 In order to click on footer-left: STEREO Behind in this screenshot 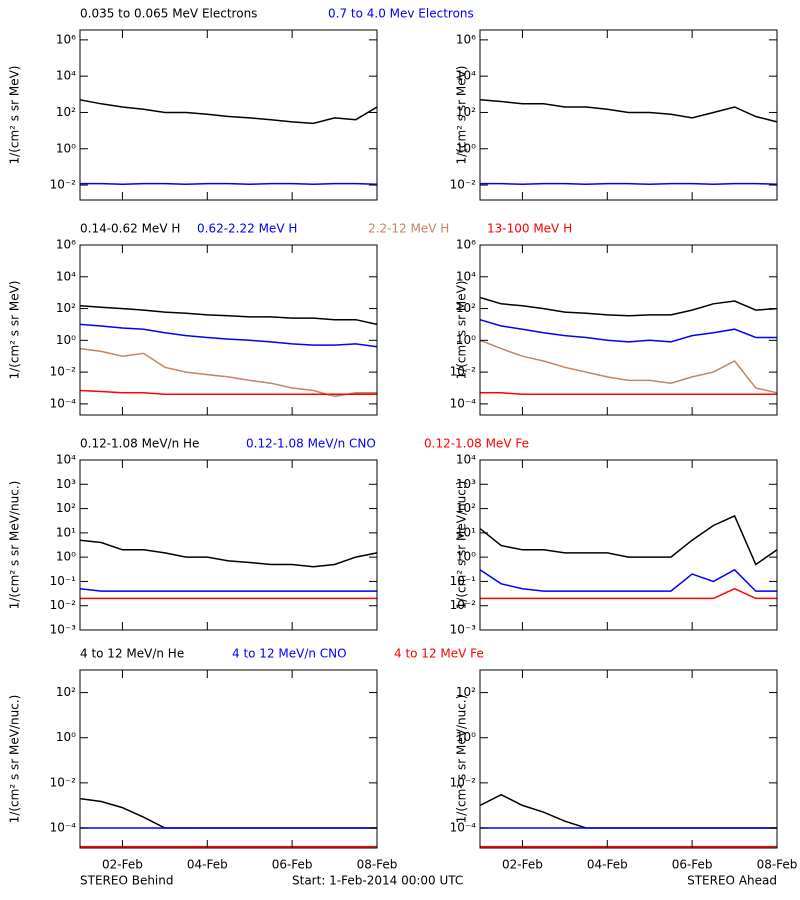, I will do `click(127, 881)`.